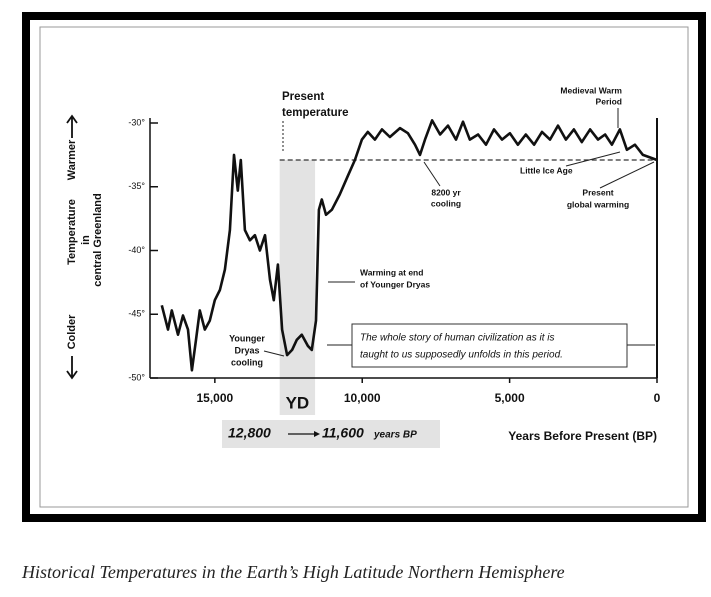 The width and height of the screenshot is (711, 597). What do you see at coordinates (214, 398) in the screenshot?
I see `x-tick-label: 15,000` at bounding box center [214, 398].